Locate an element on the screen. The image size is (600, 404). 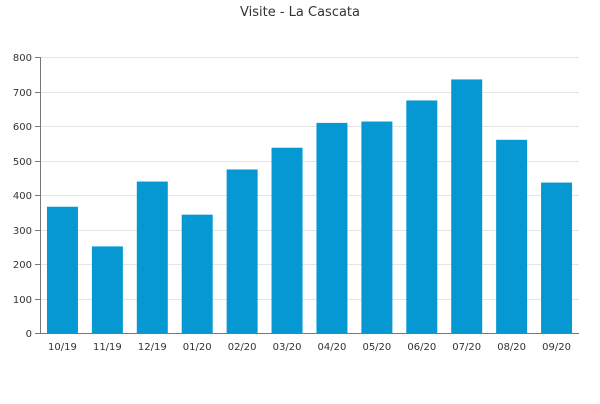
chart-title: Visite - La Cascata is located at coordinates (300, 12).